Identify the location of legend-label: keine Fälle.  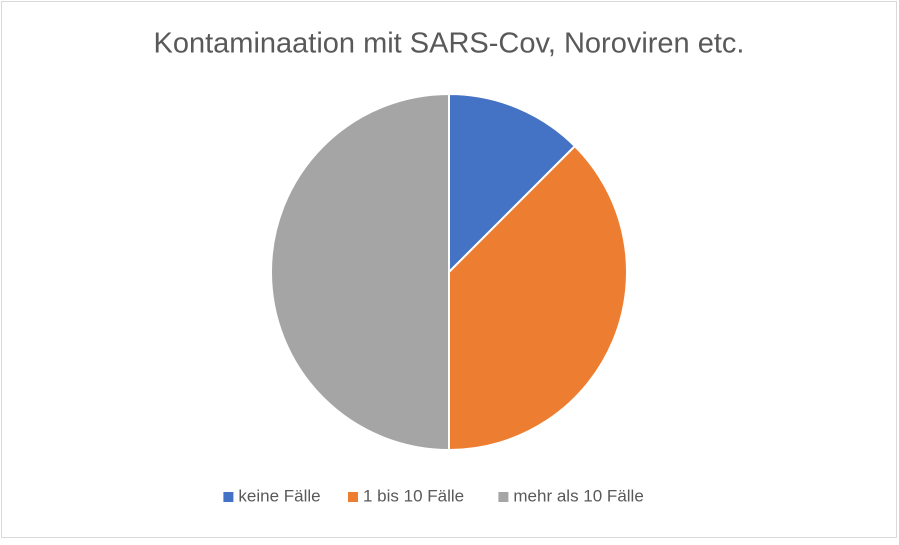
(279, 495).